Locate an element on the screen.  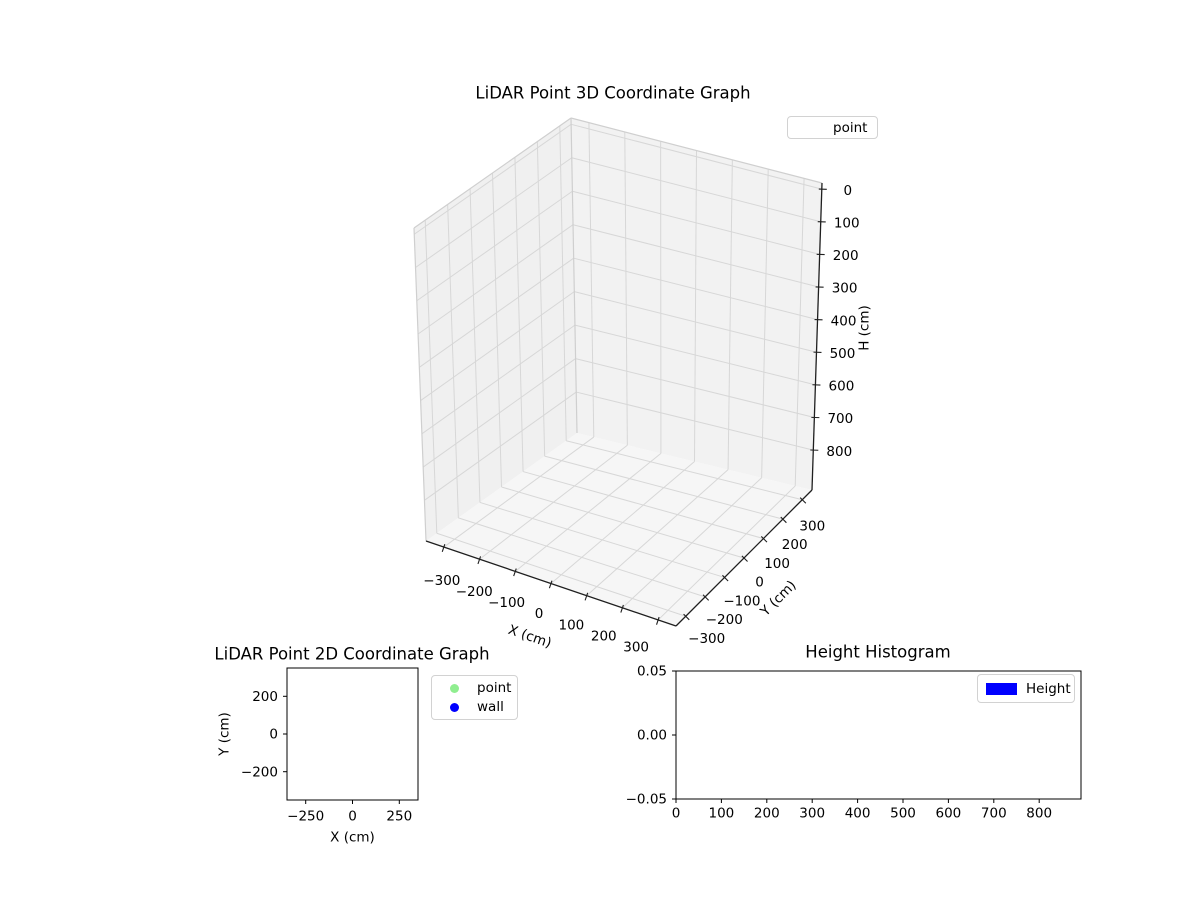
plot2d-legend-label-point: point is located at coordinates (494, 688).